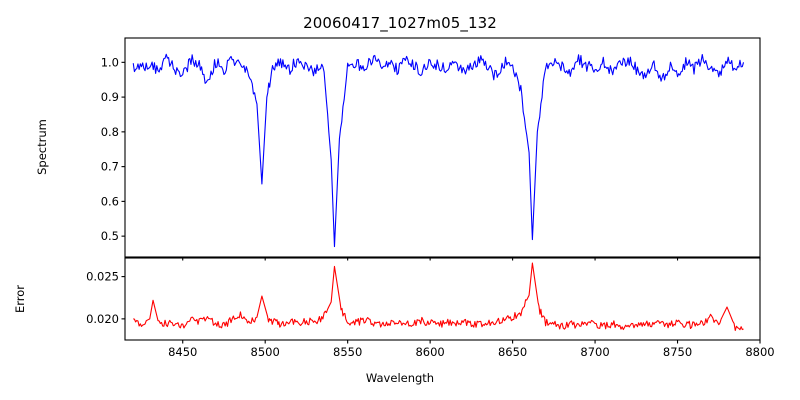 This screenshot has height=400, width=800. I want to click on y-tick-label: 0.8, so click(110, 132).